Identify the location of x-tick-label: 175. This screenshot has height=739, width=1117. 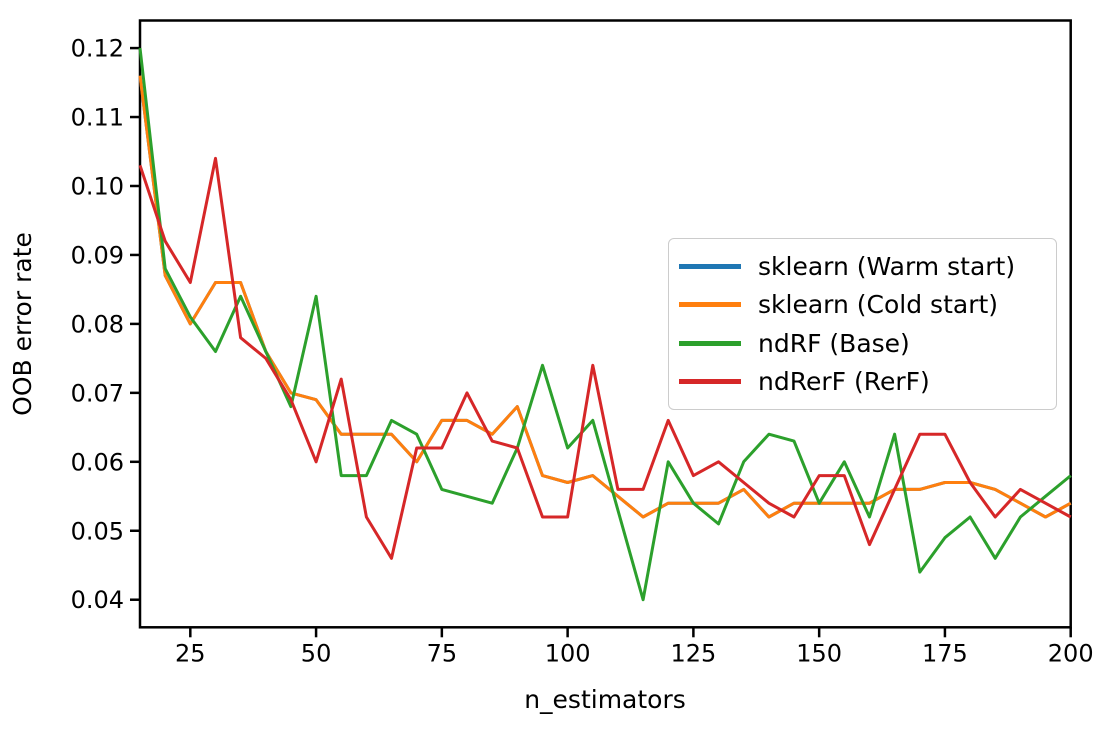
(945, 653).